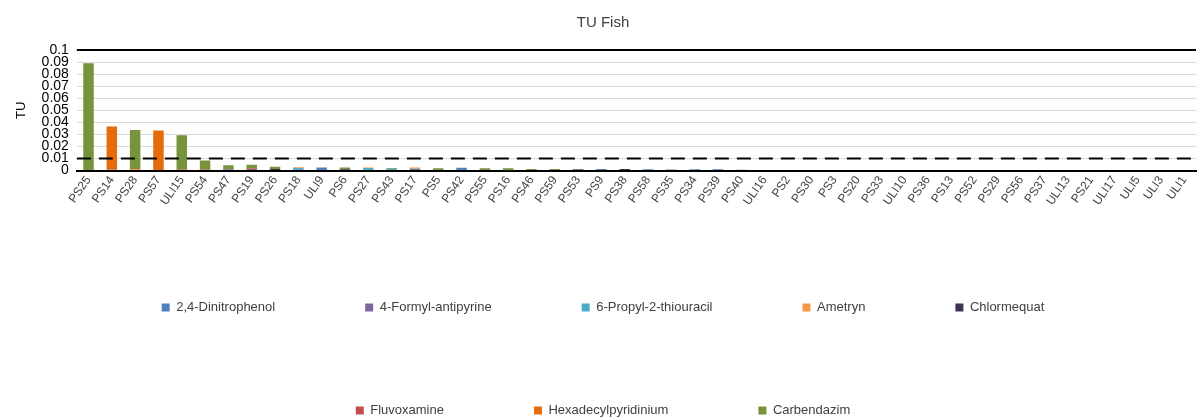  I want to click on legend-label: Hexadecylpyridinium, so click(608, 410).